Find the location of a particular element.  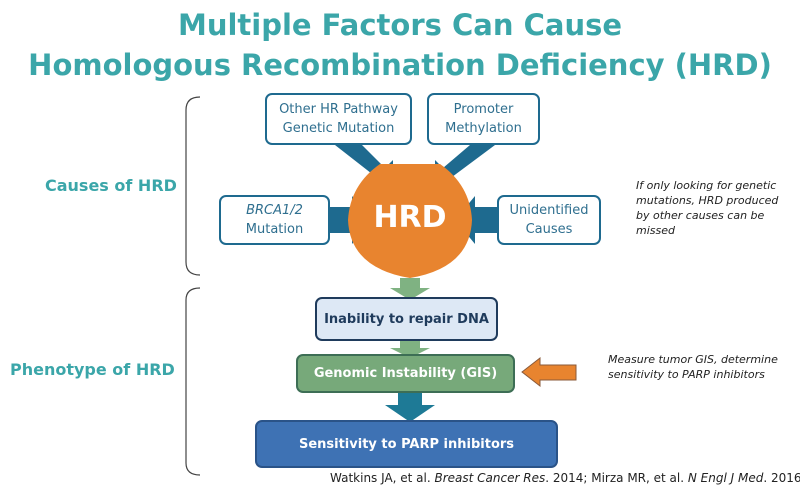

brca-mutation: Mutation is located at coordinates (274, 229).